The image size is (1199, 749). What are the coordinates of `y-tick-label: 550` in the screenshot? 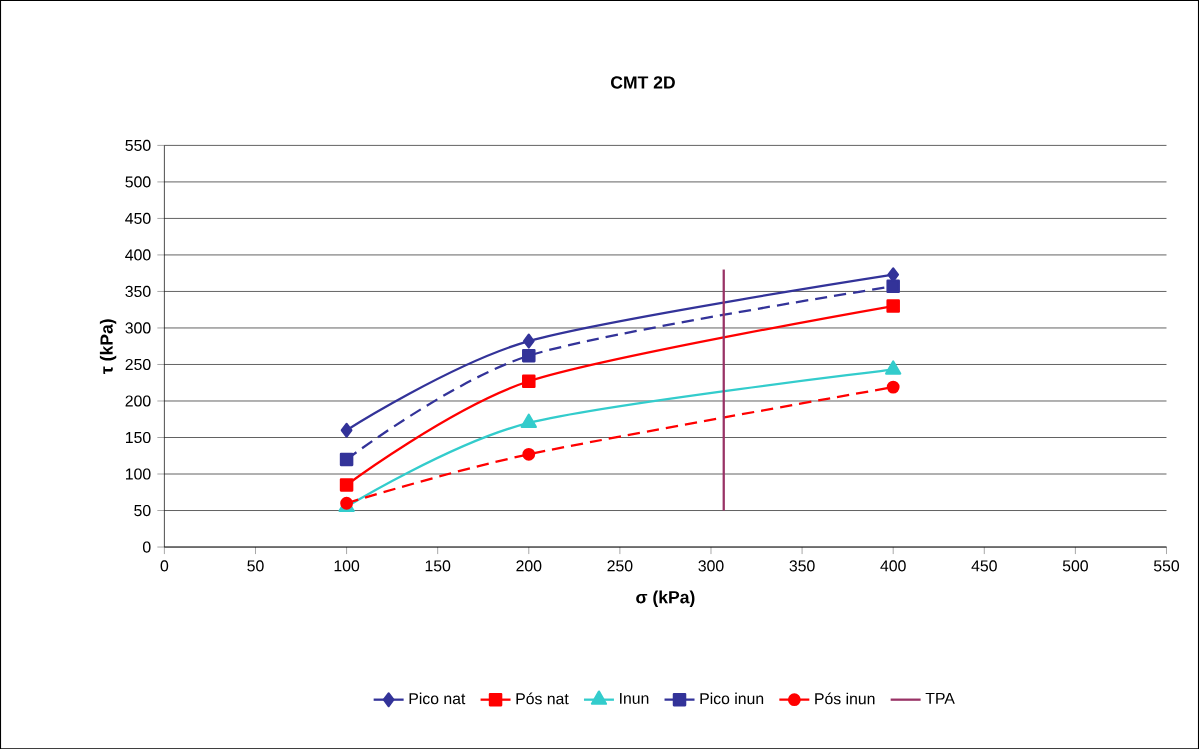 It's located at (138, 145).